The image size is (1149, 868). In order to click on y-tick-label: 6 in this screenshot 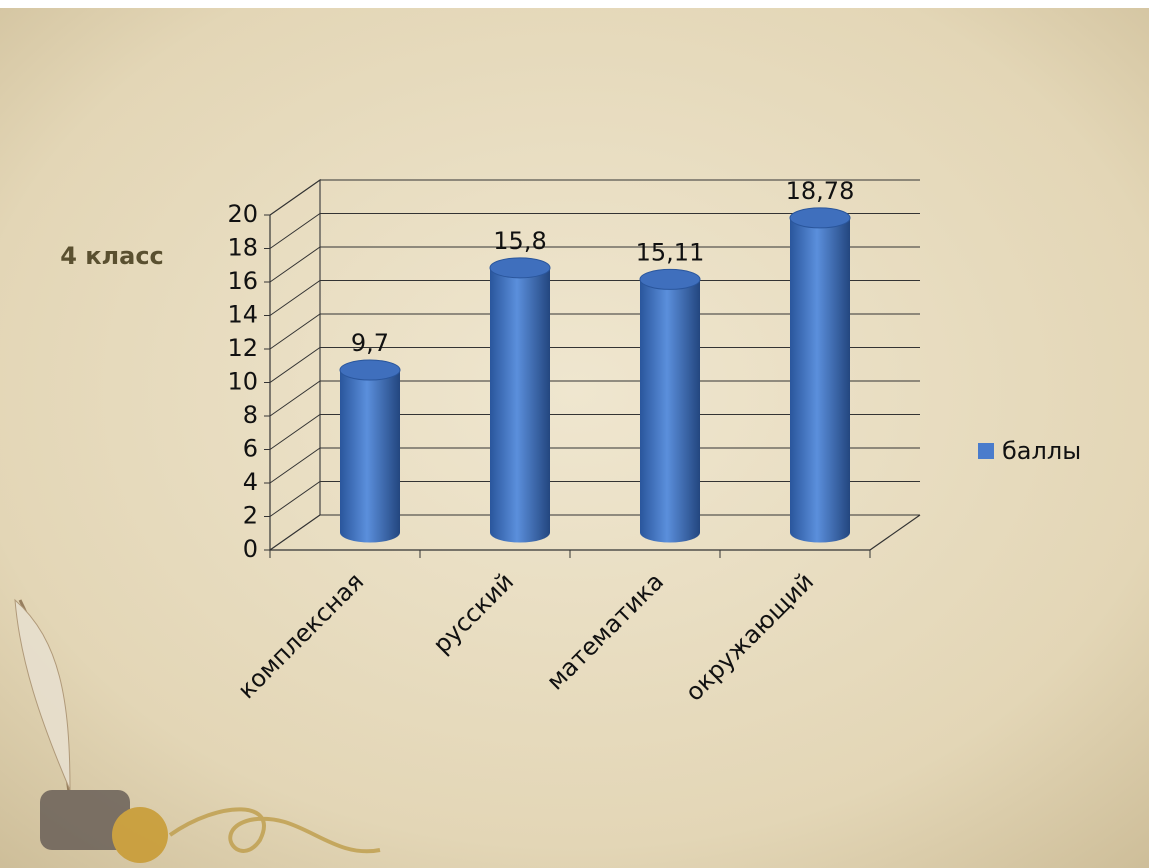, I will do `click(250, 449)`.